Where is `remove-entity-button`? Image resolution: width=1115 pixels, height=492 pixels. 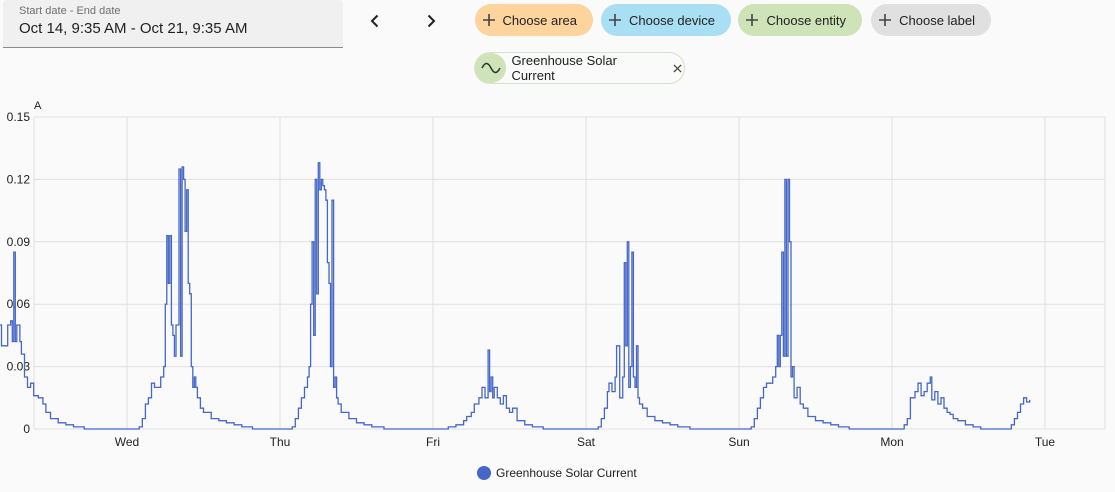
remove-entity-button is located at coordinates (677, 68).